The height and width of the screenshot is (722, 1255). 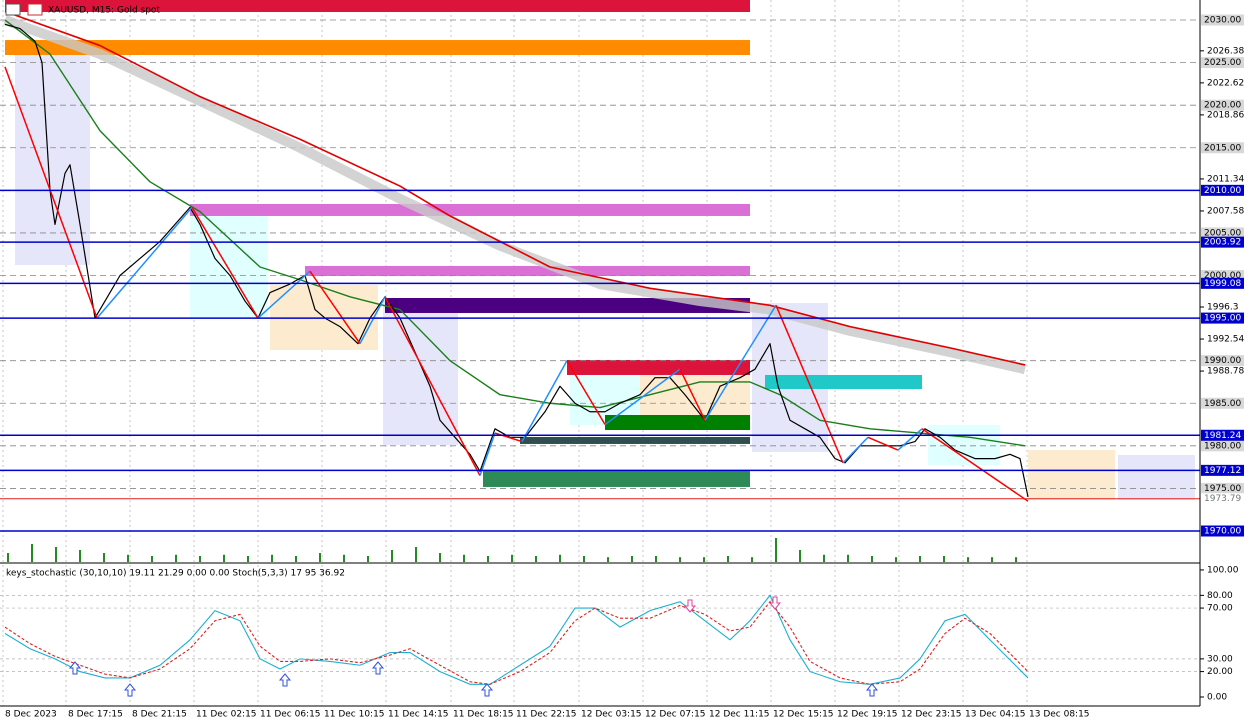 What do you see at coordinates (739, 715) in the screenshot?
I see `x-tick-label: 12 Dec 11:15` at bounding box center [739, 715].